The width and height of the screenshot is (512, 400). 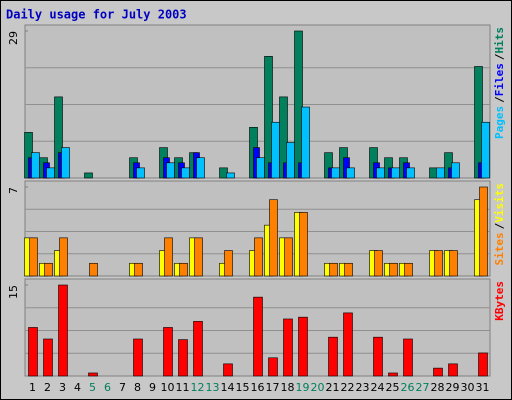 I want to click on legend-entry: Sites, so click(x=499, y=248).